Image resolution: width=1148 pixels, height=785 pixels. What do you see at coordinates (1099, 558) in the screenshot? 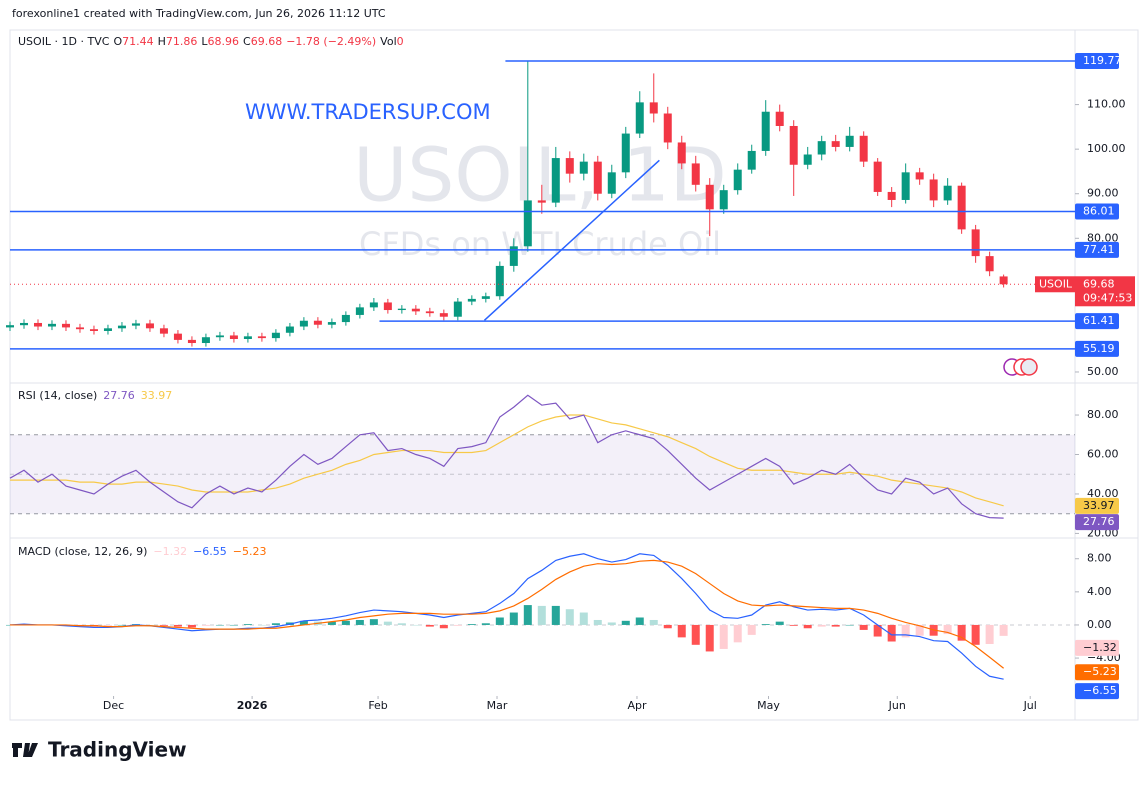
I see `y-tick-label: 8.00` at bounding box center [1099, 558].